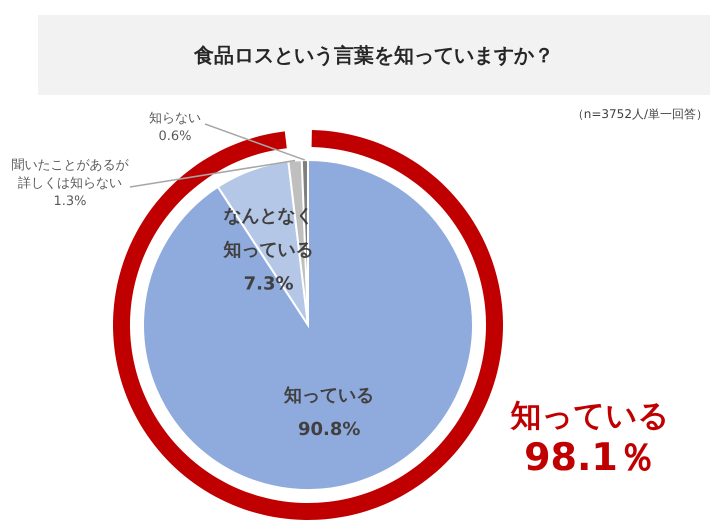 The width and height of the screenshot is (718, 522). What do you see at coordinates (329, 429) in the screenshot?
I see `data-label: 90.8%` at bounding box center [329, 429].